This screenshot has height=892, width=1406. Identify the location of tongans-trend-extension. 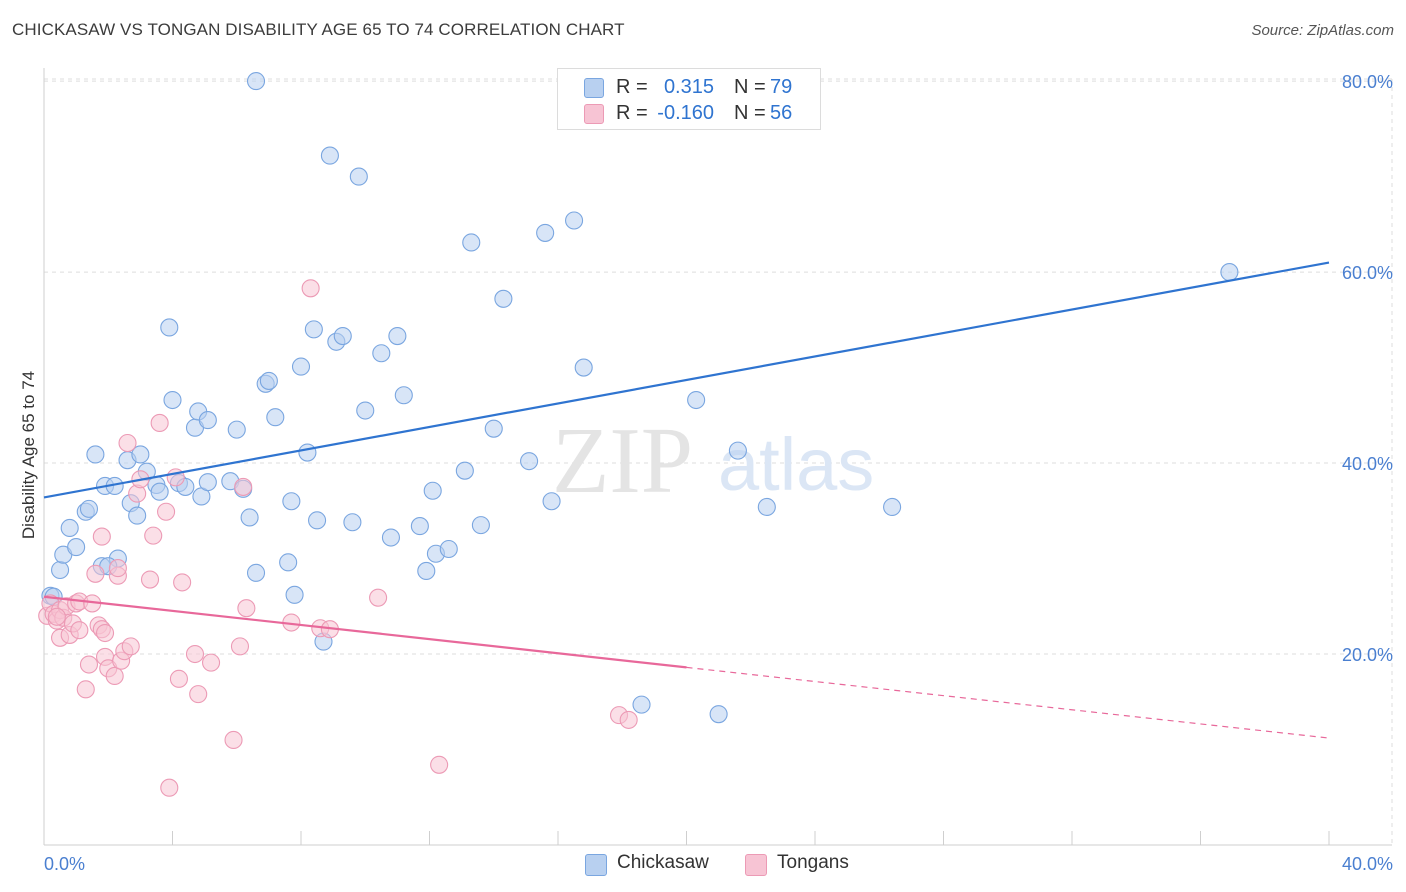
(1008, 702).